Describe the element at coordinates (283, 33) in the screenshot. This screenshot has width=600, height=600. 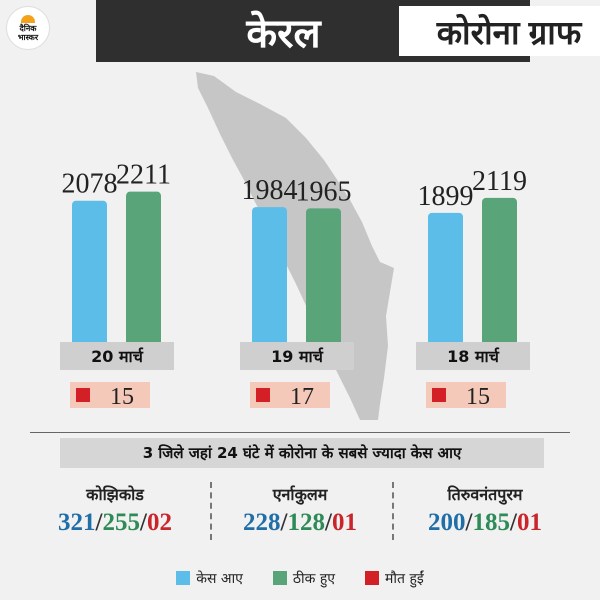
I see `state-title: केरल` at that location.